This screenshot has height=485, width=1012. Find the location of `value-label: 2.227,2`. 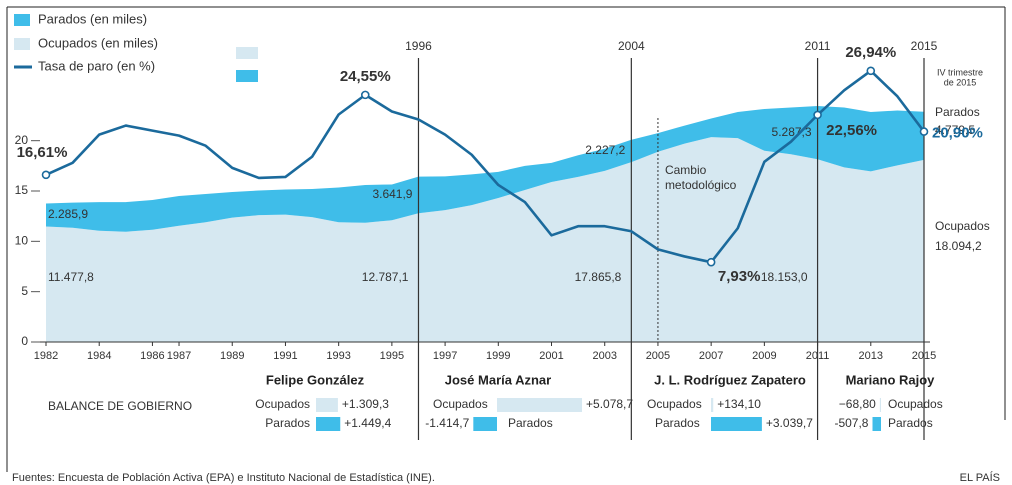

value-label: 2.227,2 is located at coordinates (605, 150).